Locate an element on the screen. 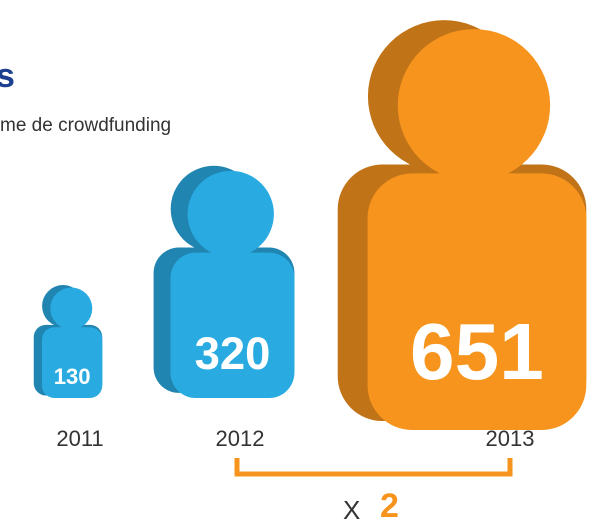 The image size is (595, 528). value-label: 320 is located at coordinates (233, 353).